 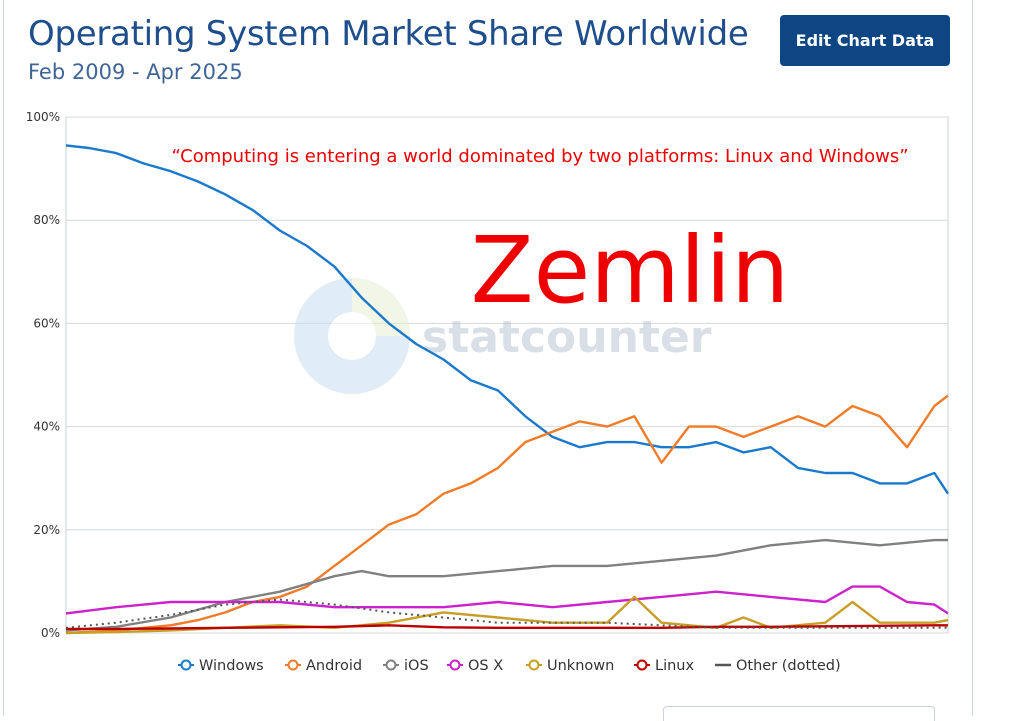 What do you see at coordinates (865, 40) in the screenshot?
I see `edit-chart-data-button: Edit Chart Data` at bounding box center [865, 40].